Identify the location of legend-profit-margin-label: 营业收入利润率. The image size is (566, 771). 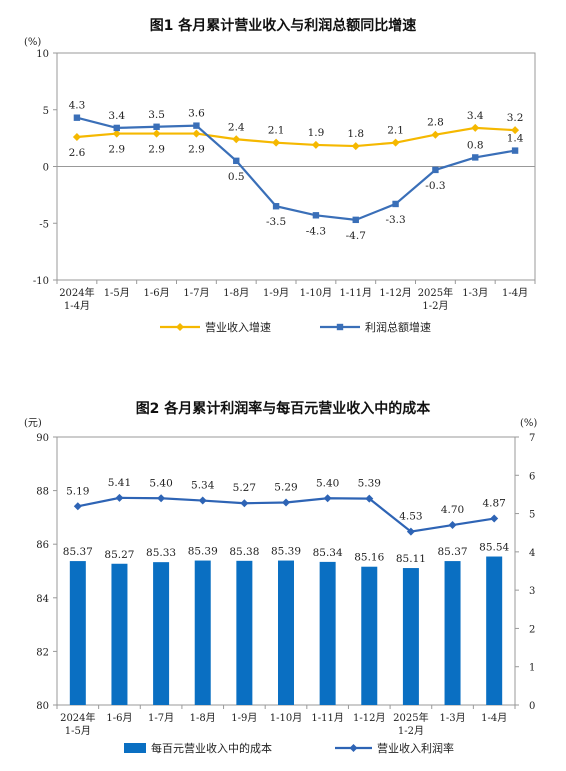
(415, 748).